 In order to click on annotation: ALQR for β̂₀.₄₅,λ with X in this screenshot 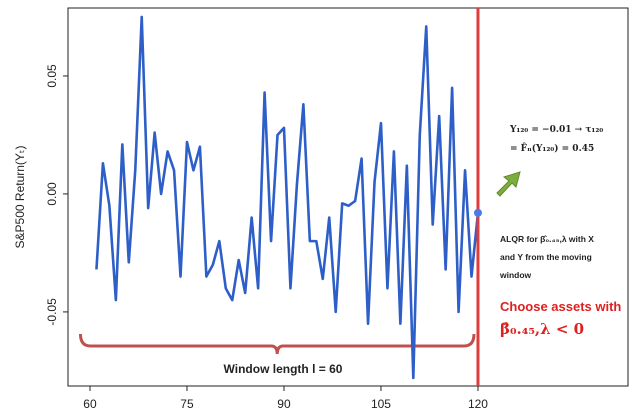, I will do `click(547, 239)`.